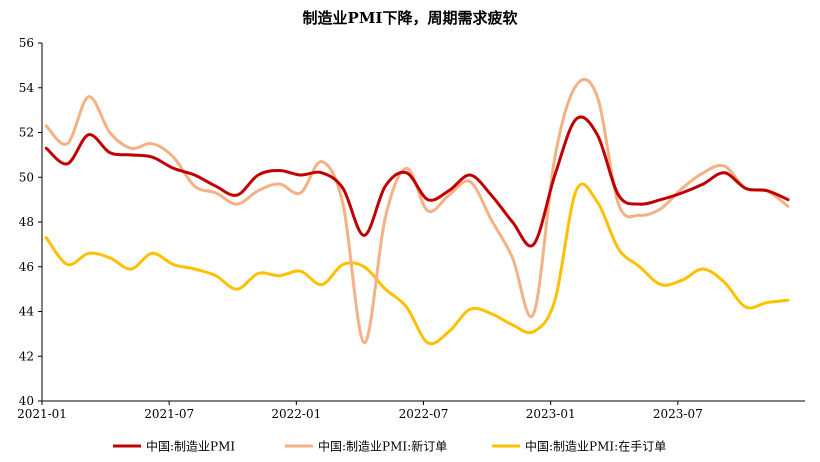 Image resolution: width=820 pixels, height=462 pixels. Describe the element at coordinates (296, 414) in the screenshot. I see `x-tick-label: 2022-01` at that location.